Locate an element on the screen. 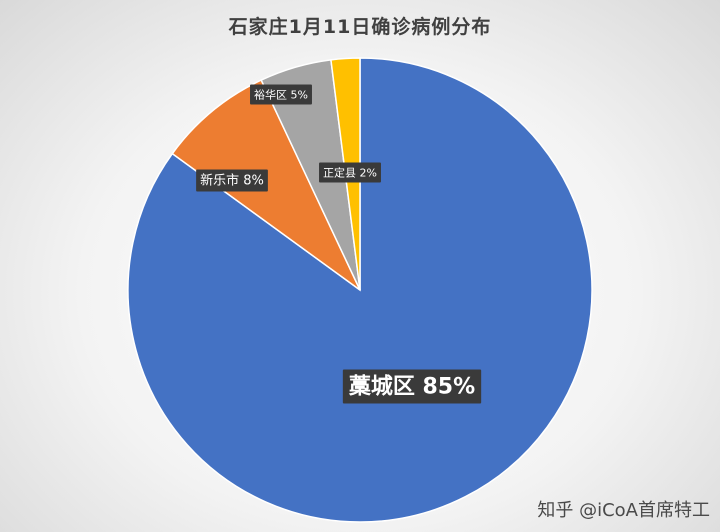 This screenshot has width=720, height=532. data-label-2: 裕华区 5% is located at coordinates (281, 94).